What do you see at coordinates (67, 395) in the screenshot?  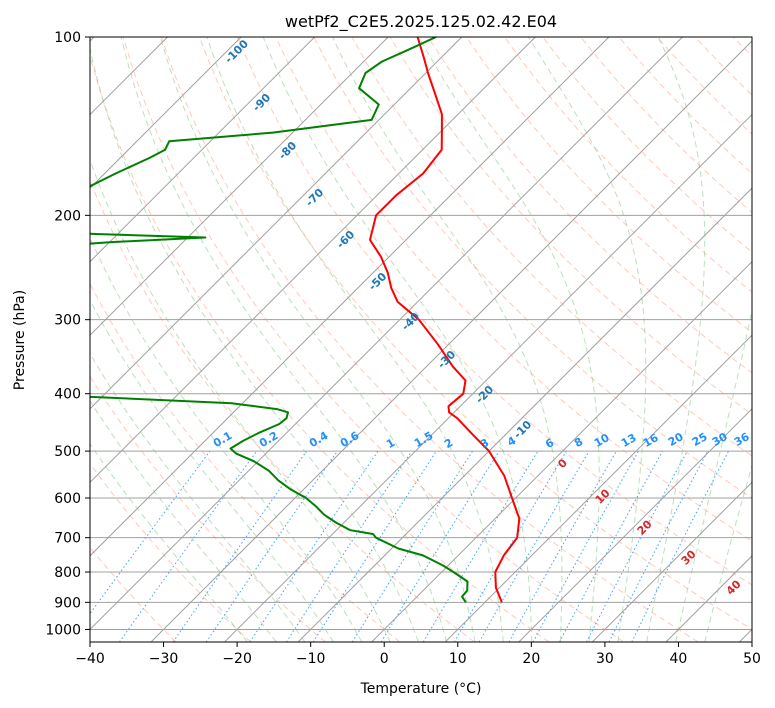 I see `y-tick-label: 400` at bounding box center [67, 395].